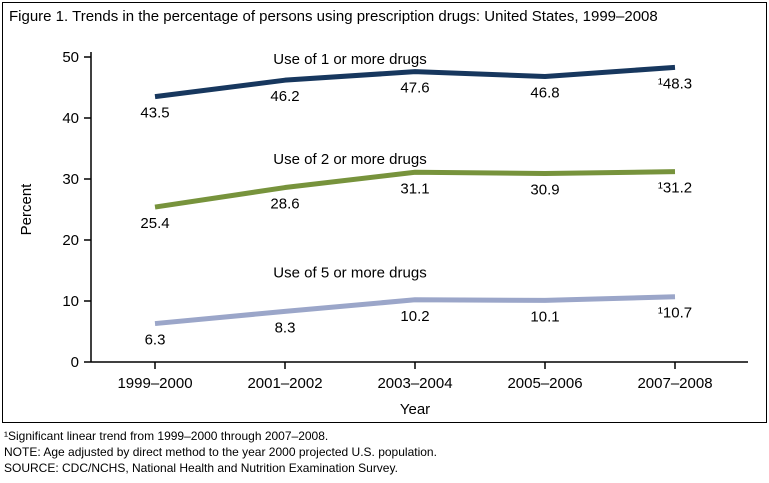  Describe the element at coordinates (349, 159) in the screenshot. I see `series-name-label-2: Use of 2 or more drugs` at that location.